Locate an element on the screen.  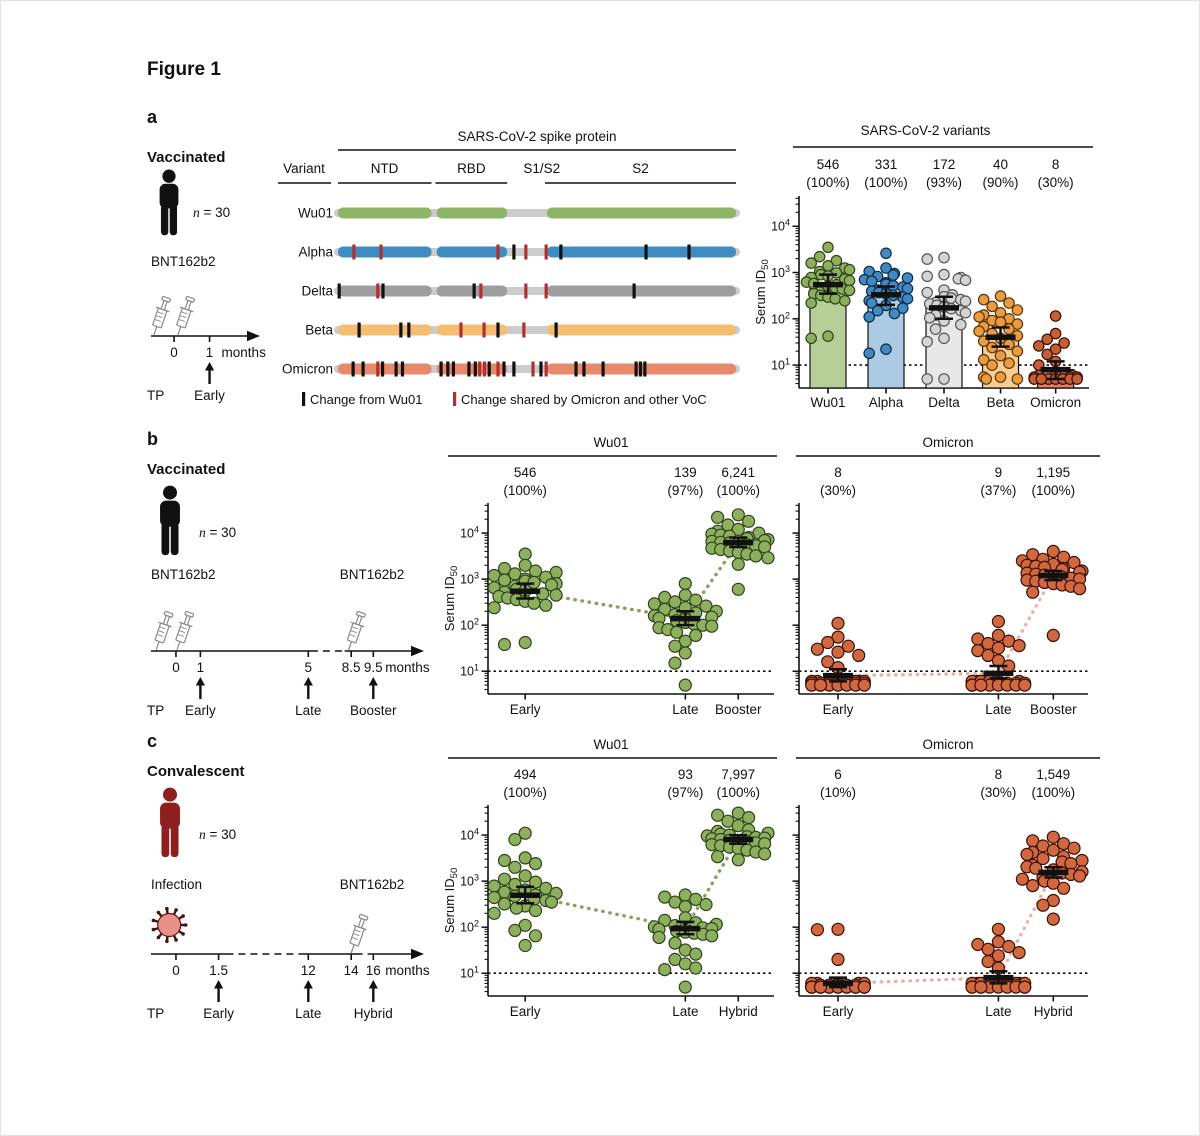
x-tick-label: Wu01 is located at coordinates (827, 402).